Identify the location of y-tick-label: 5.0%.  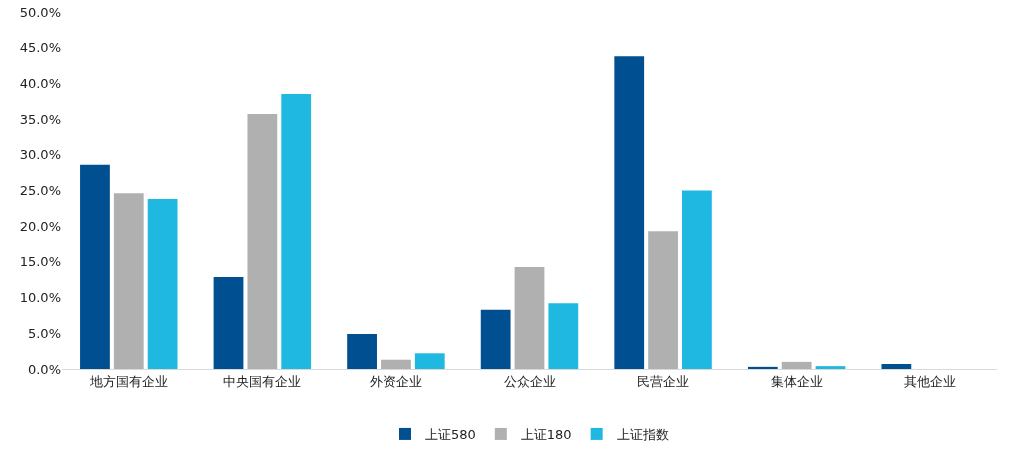
(44, 333).